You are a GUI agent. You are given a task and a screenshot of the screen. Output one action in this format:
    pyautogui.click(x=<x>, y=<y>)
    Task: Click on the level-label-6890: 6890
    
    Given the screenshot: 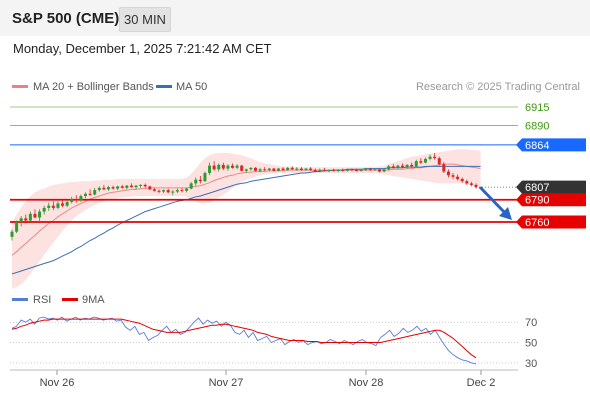 What is the action you would take?
    pyautogui.click(x=537, y=127)
    